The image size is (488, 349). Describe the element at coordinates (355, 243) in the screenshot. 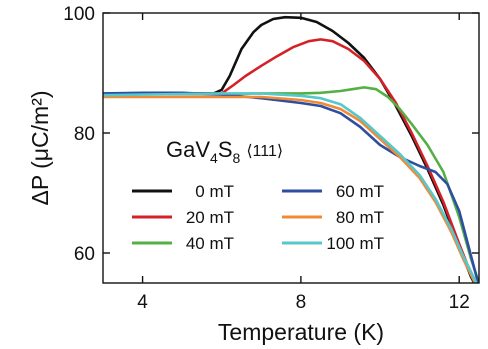

I see `legend-label-100-mt: 100 mT` at that location.